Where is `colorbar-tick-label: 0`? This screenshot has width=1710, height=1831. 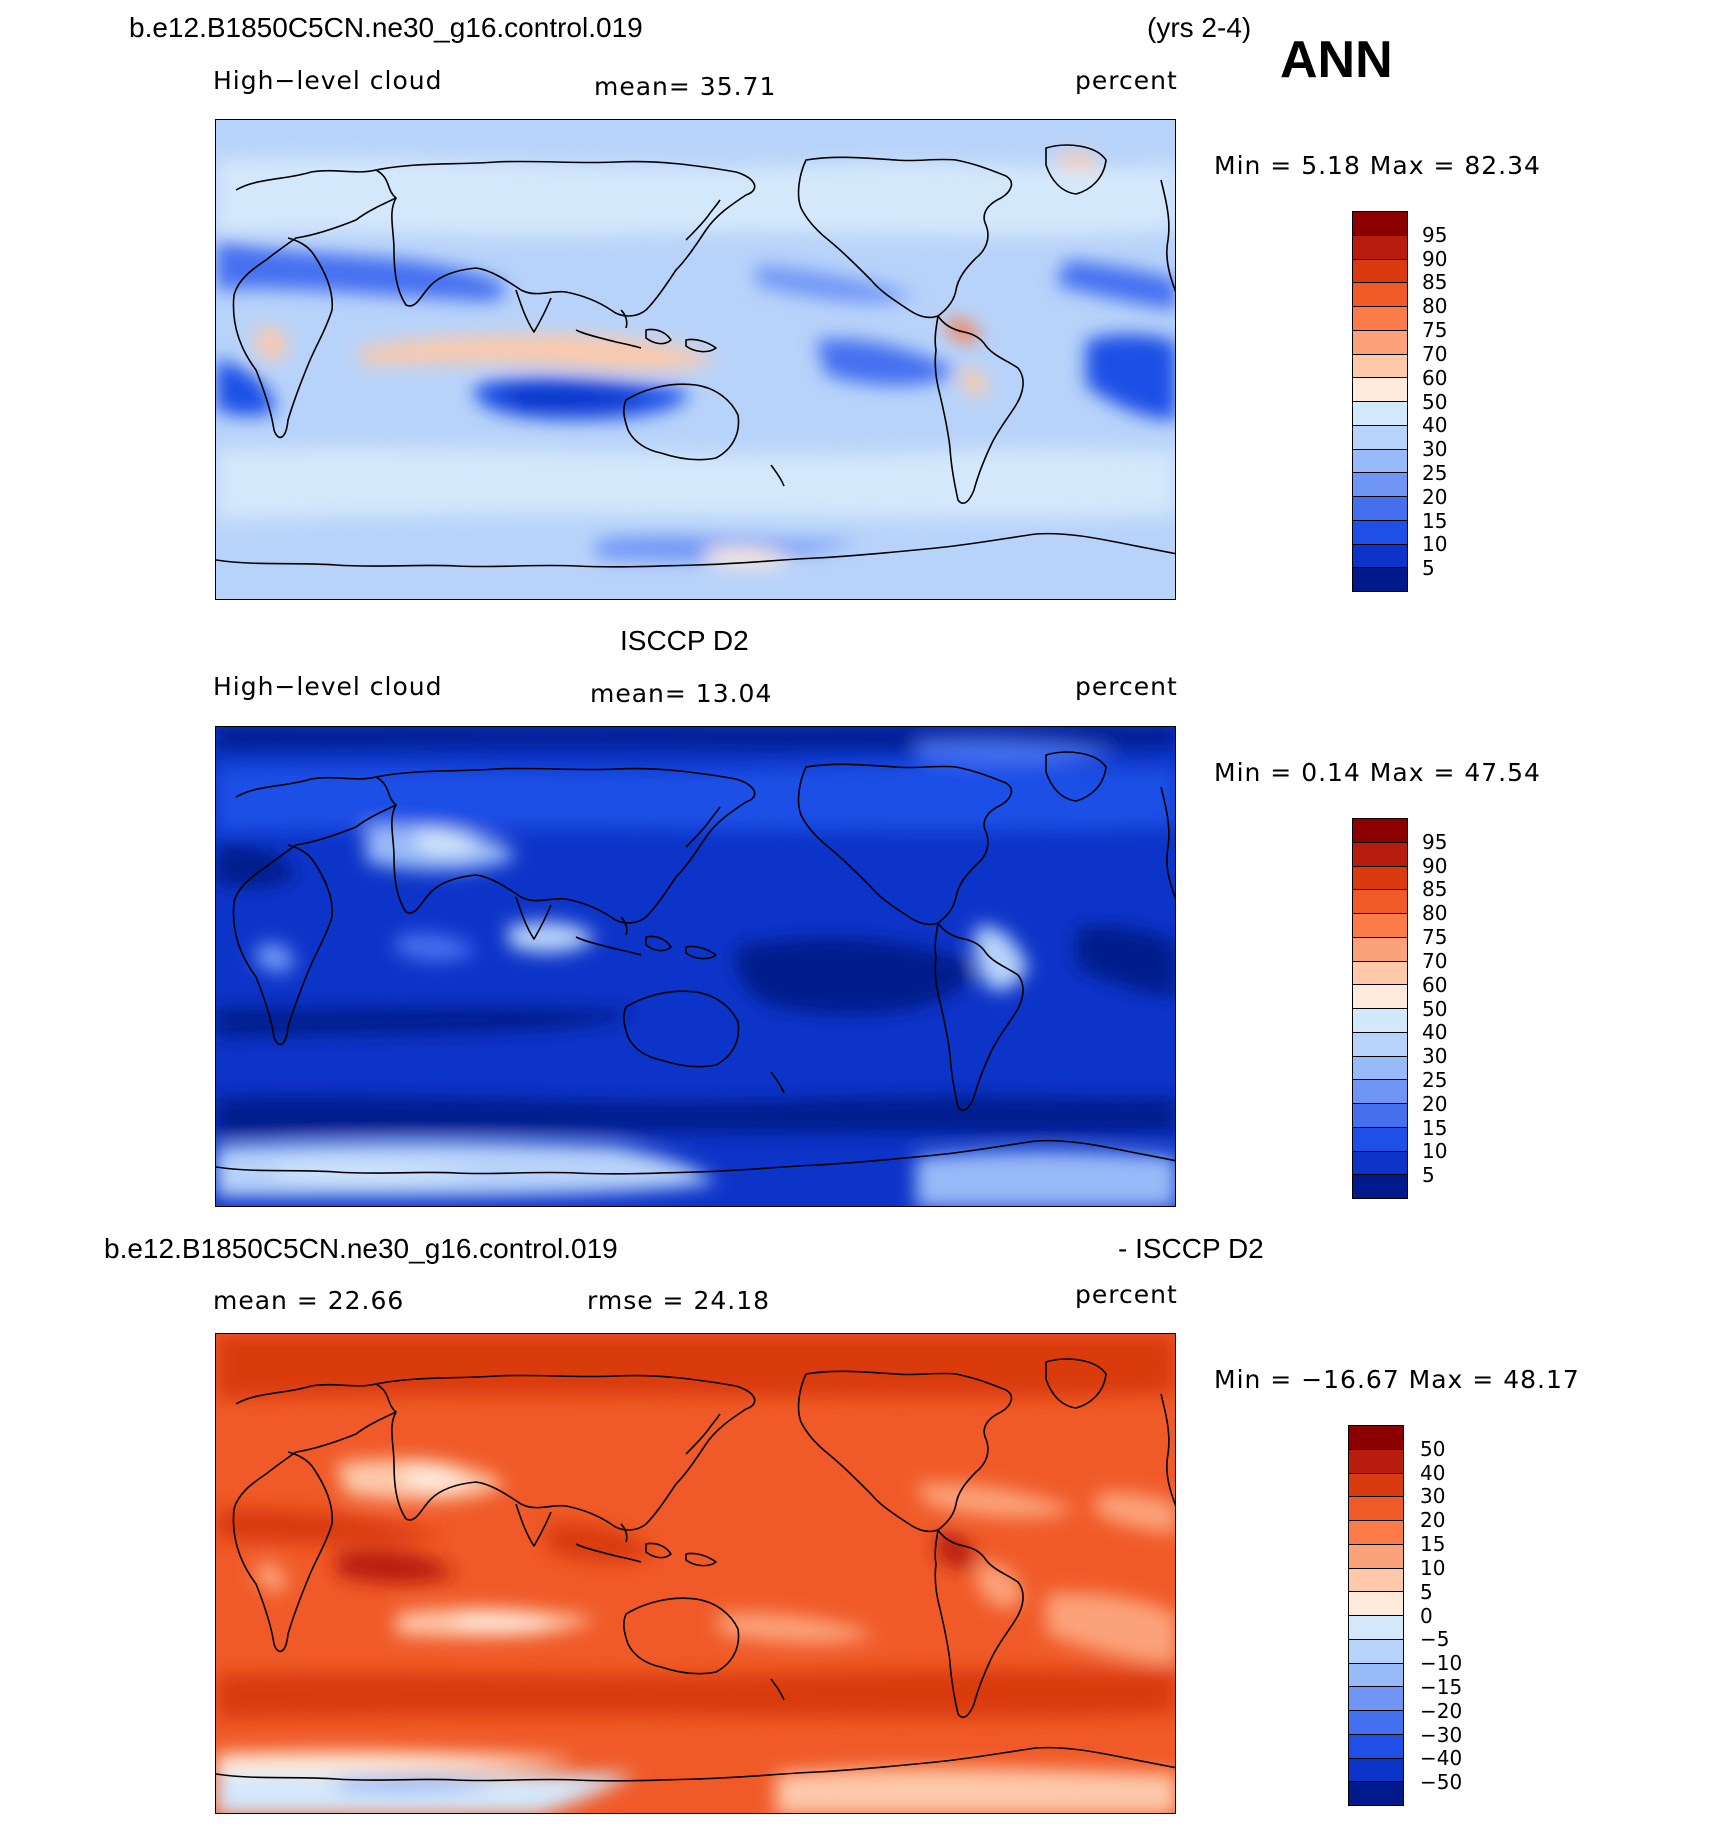 colorbar-tick-label: 0 is located at coordinates (1426, 1615).